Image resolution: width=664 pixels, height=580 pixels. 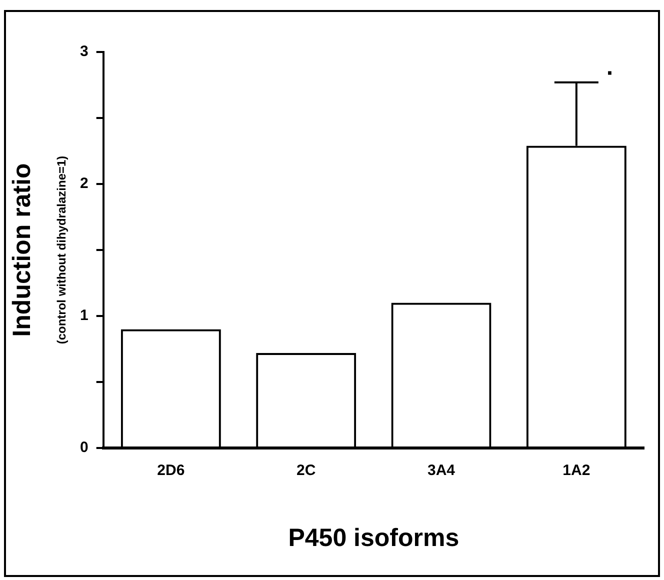 What do you see at coordinates (84, 183) in the screenshot?
I see `y-tick-label: 2` at bounding box center [84, 183].